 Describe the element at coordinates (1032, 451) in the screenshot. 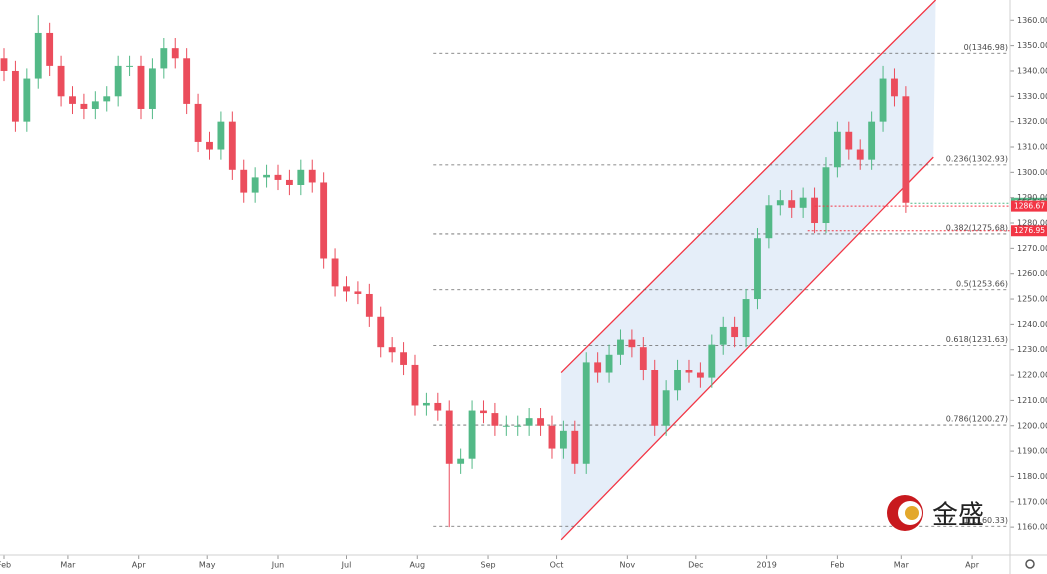

I see `y-tick-label: 1190.00` at that location.